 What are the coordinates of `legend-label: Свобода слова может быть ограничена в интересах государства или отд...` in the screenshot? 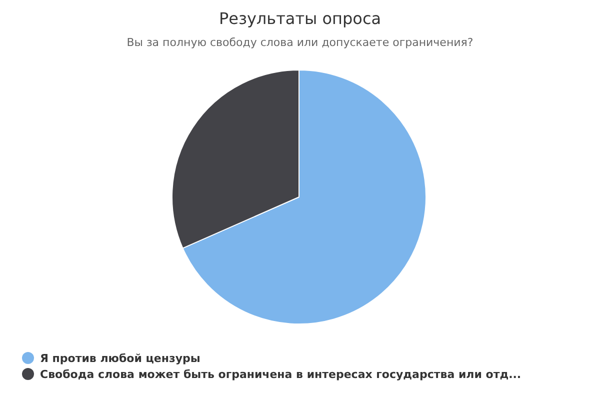 It's located at (281, 374).